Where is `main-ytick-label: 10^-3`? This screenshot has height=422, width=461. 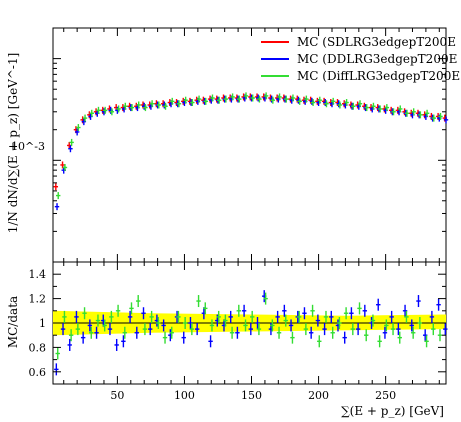 main-ytick-label: 10^-3 is located at coordinates (28, 146).